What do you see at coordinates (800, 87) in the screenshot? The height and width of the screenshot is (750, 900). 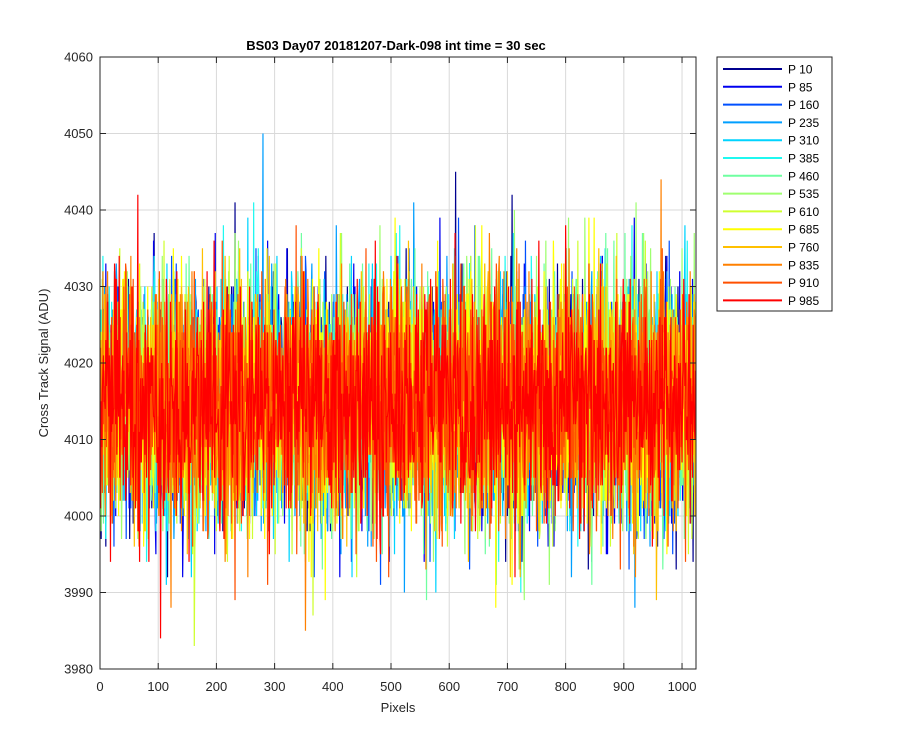 I see `legend-label: P 85` at bounding box center [800, 87].